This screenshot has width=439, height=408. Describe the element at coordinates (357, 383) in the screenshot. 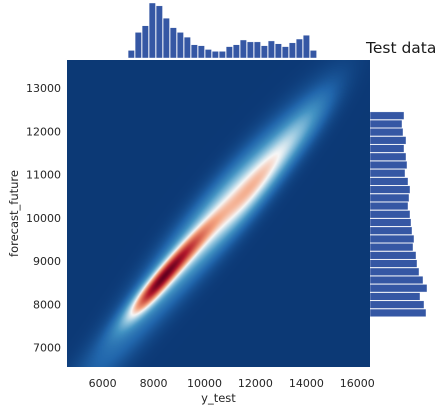

I see `x-tick-label: 16000` at that location.